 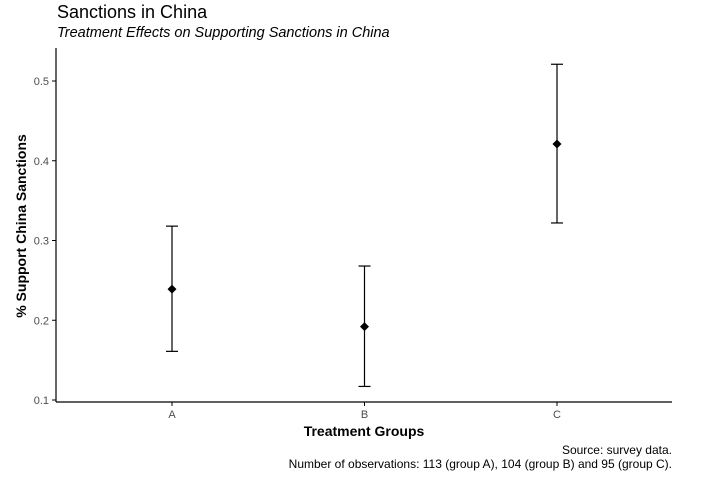 What do you see at coordinates (41, 401) in the screenshot?
I see `y-tick-label: 0.1` at bounding box center [41, 401].